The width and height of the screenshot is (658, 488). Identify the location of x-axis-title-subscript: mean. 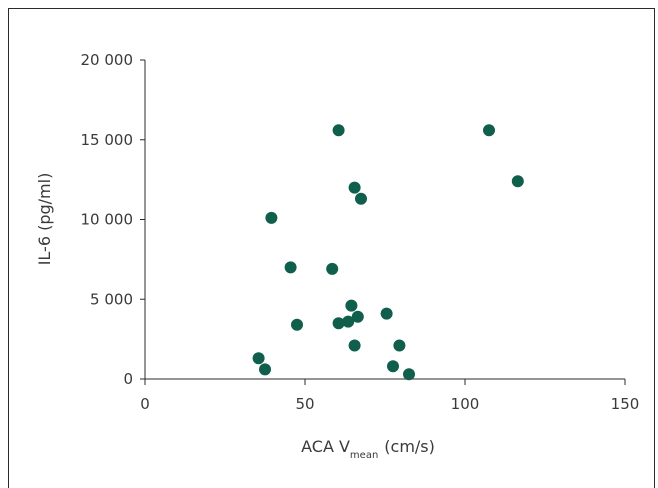
(364, 455).